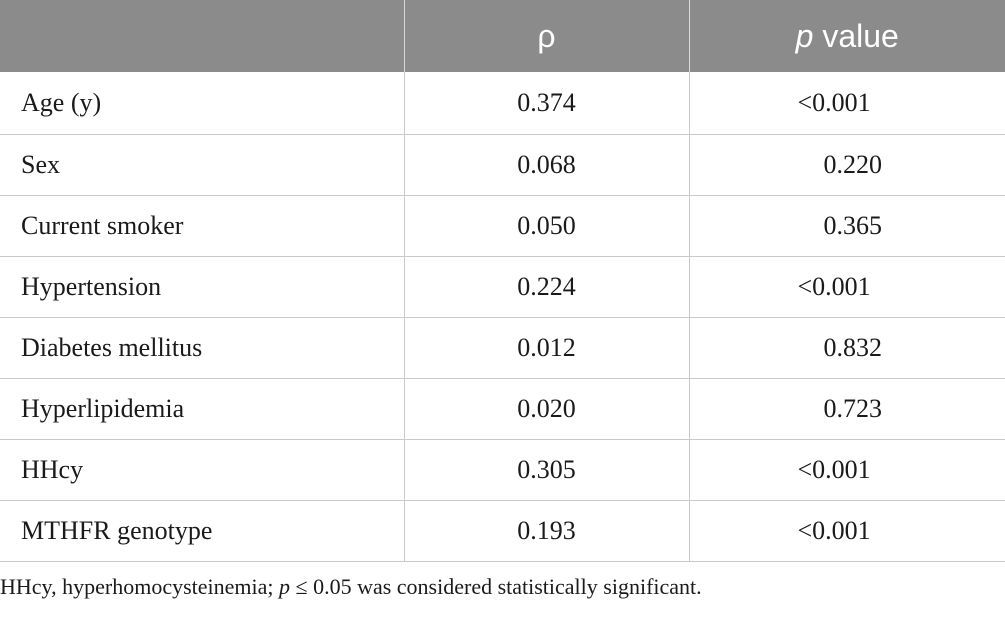 The width and height of the screenshot is (1005, 618). What do you see at coordinates (547, 348) in the screenshot?
I see `rho-cell: 0.012` at bounding box center [547, 348].